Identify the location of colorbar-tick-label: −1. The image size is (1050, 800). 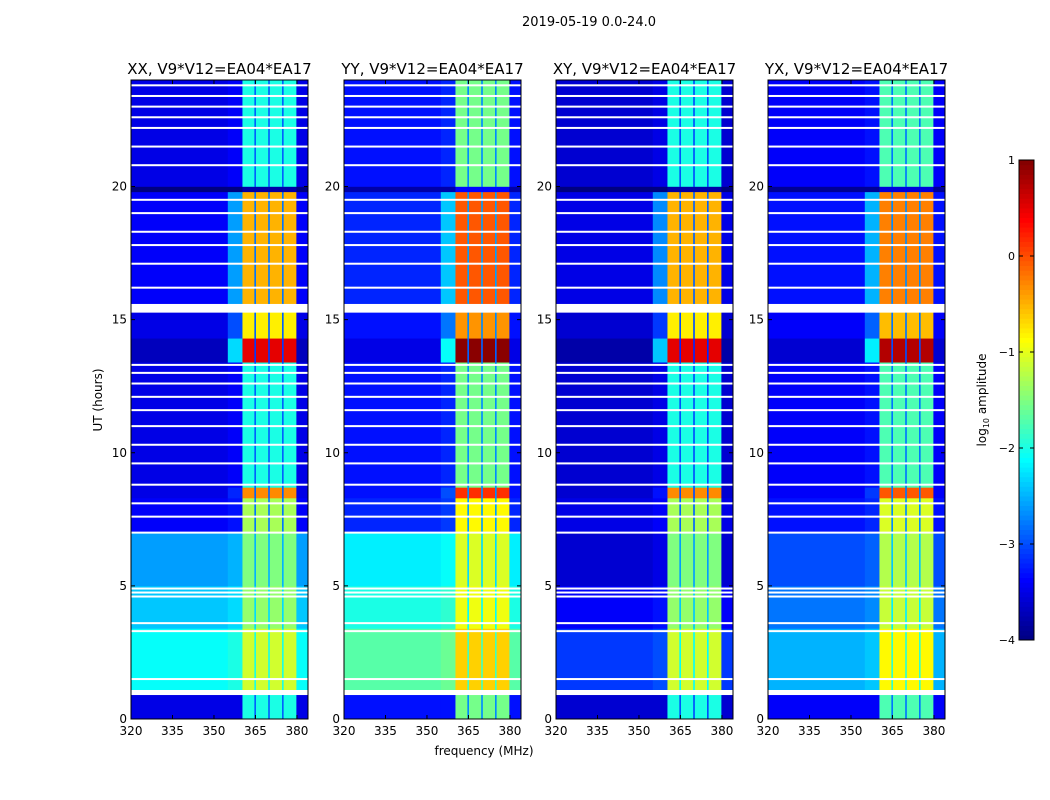
(1007, 352).